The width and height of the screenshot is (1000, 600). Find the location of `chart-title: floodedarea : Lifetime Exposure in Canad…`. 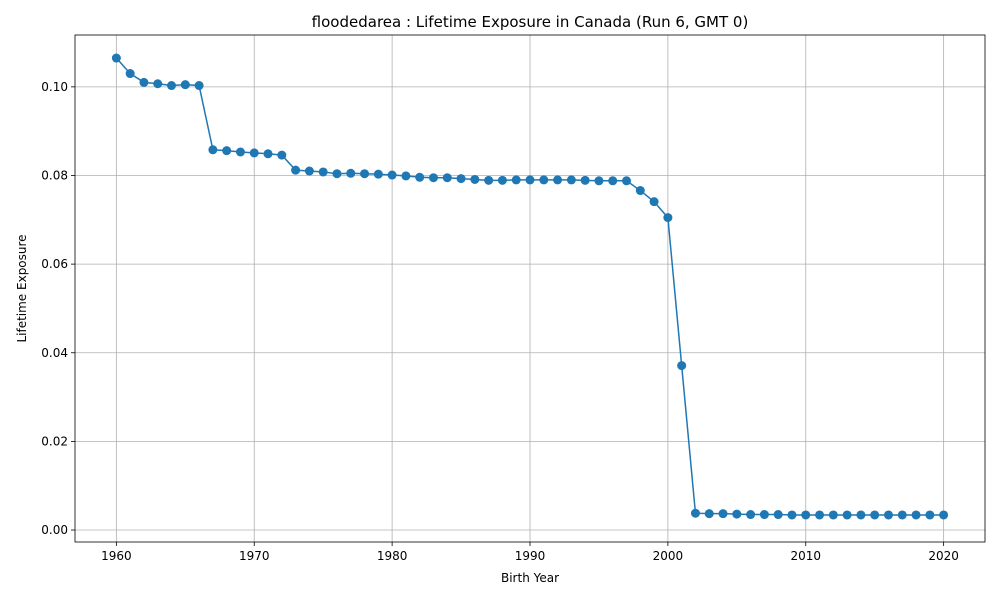

chart-title: floodedarea : Lifetime Exposure in Canad… is located at coordinates (530, 22).